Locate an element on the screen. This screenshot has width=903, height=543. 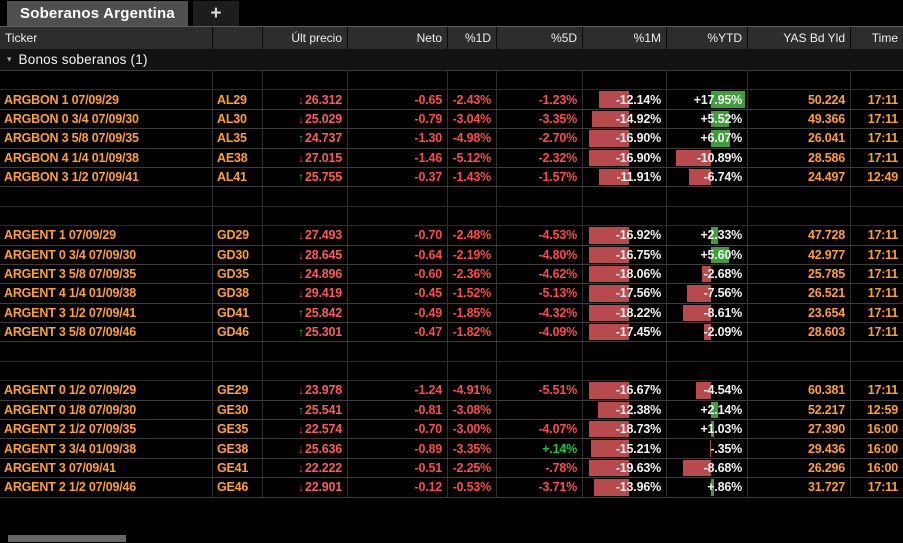
cell-yld: 27.390 is located at coordinates (799, 429).